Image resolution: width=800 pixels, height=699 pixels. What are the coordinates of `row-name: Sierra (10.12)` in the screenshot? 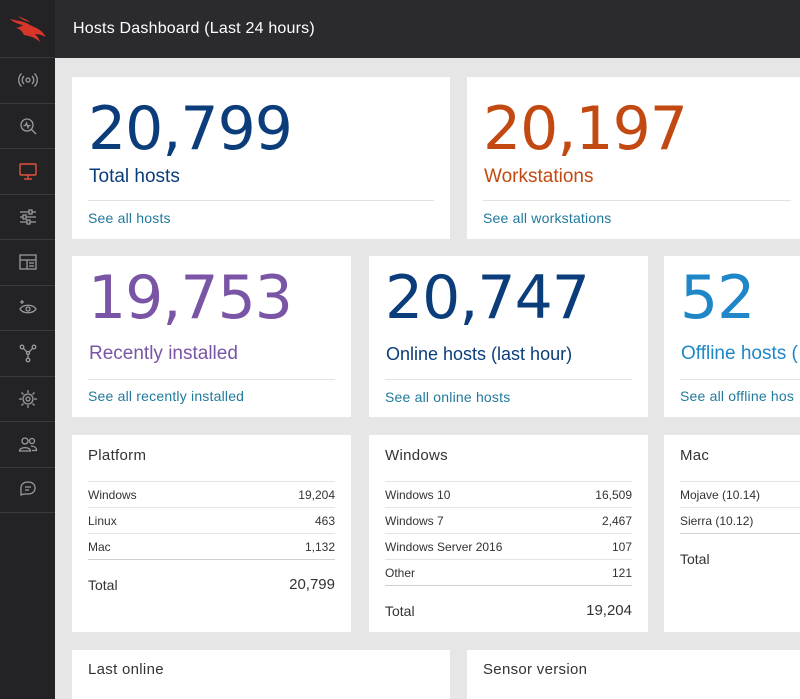 It's located at (717, 520).